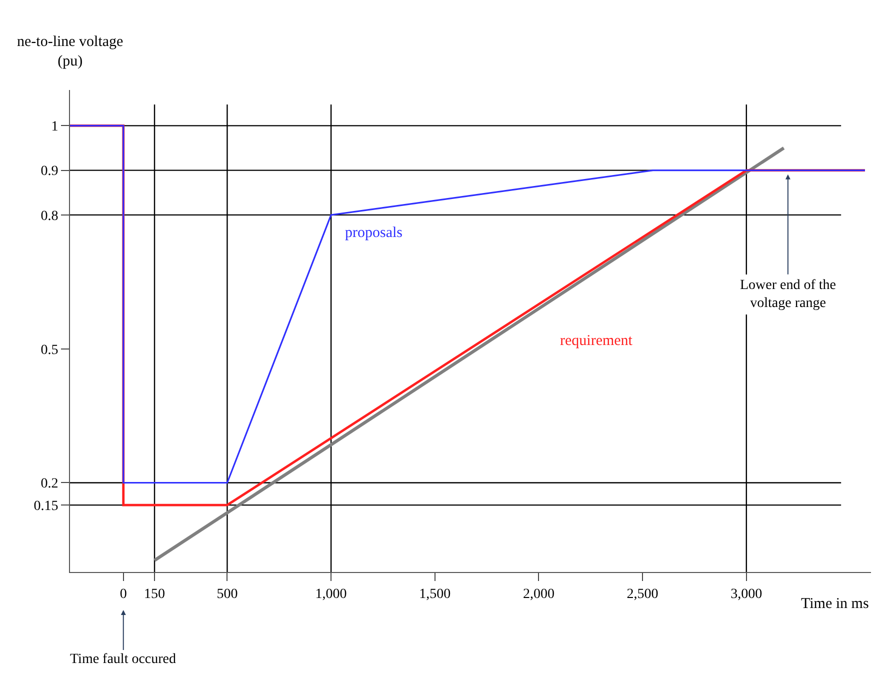  Describe the element at coordinates (123, 594) in the screenshot. I see `x-tick-label: 0` at that location.